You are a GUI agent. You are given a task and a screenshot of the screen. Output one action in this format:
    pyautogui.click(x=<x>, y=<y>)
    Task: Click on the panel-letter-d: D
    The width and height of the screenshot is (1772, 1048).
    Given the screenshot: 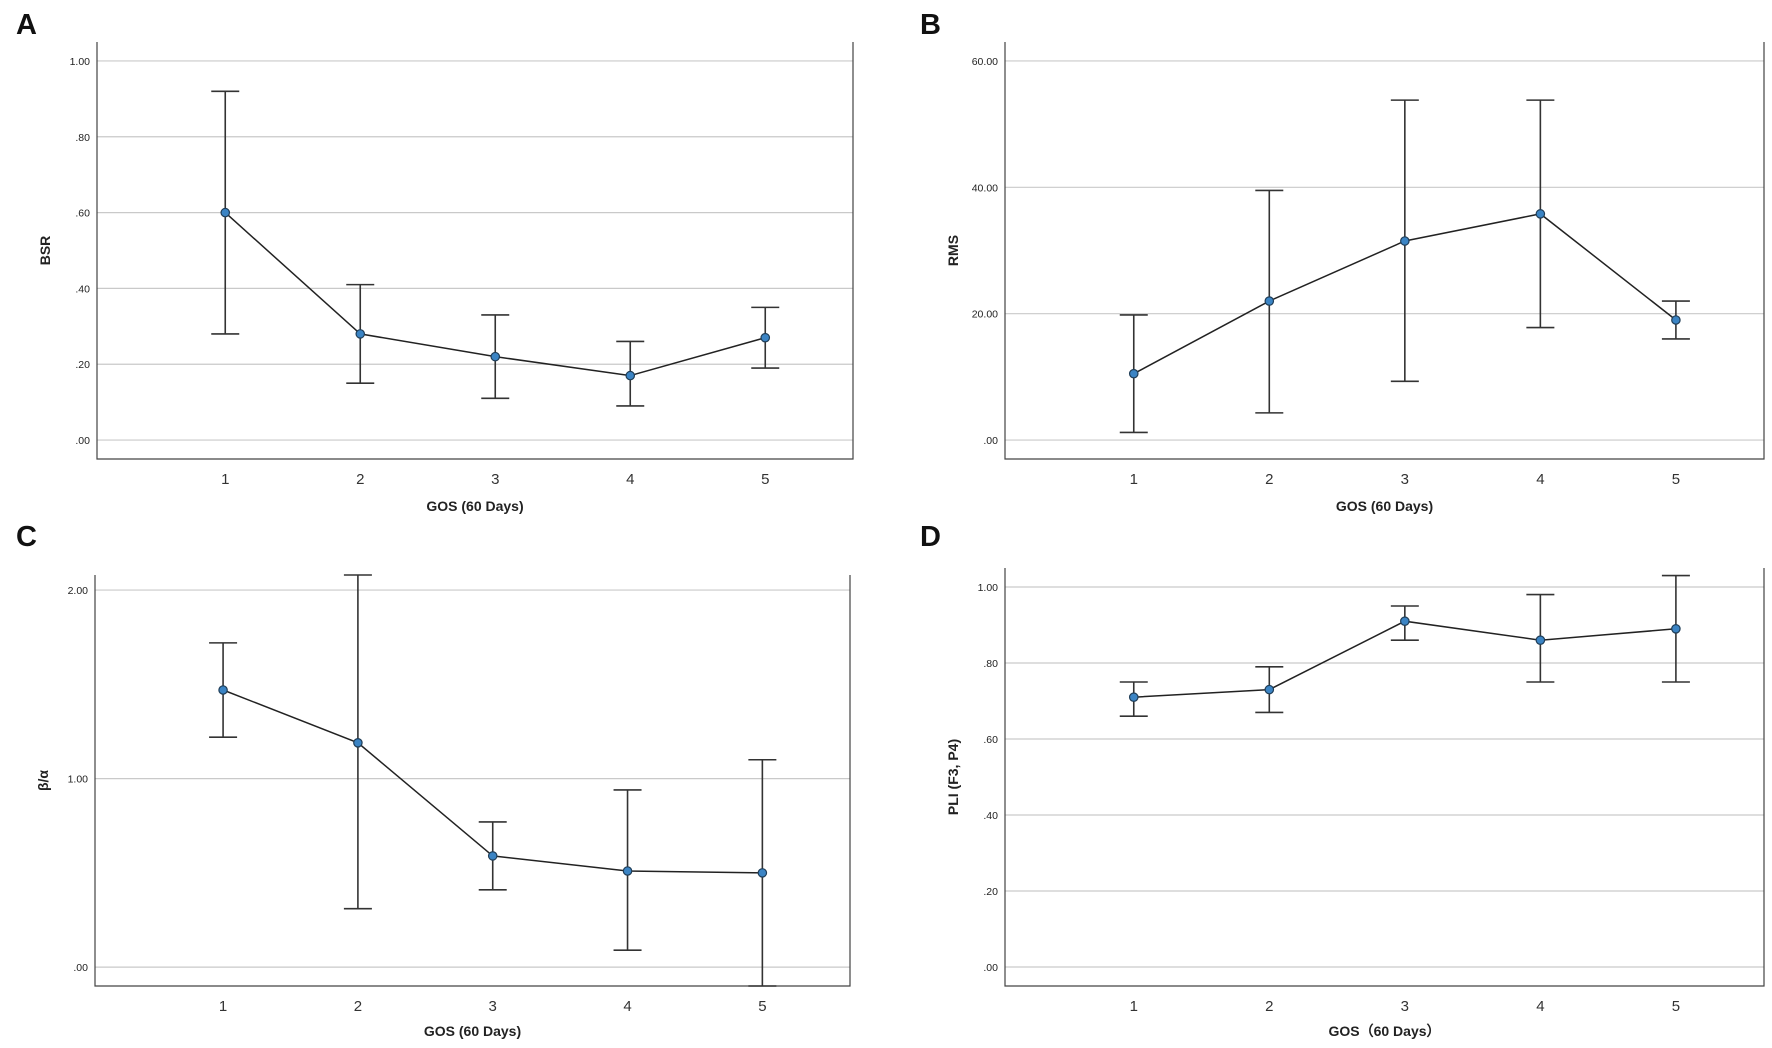 What is the action you would take?
    pyautogui.click(x=930, y=537)
    